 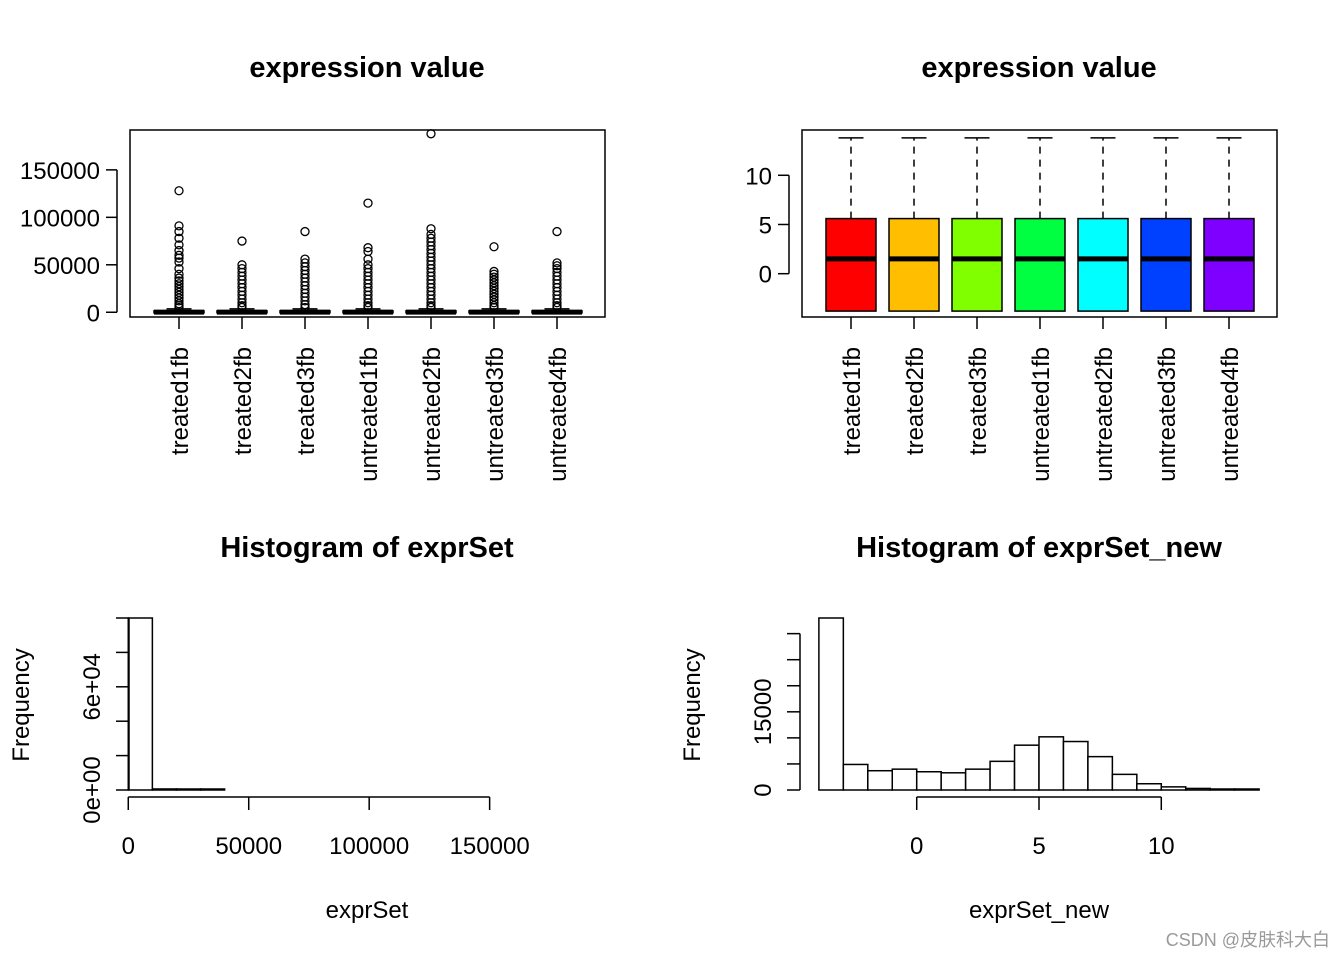 What do you see at coordinates (1039, 548) in the screenshot?
I see `hist-log-title: Histogram of exprSet_new` at bounding box center [1039, 548].